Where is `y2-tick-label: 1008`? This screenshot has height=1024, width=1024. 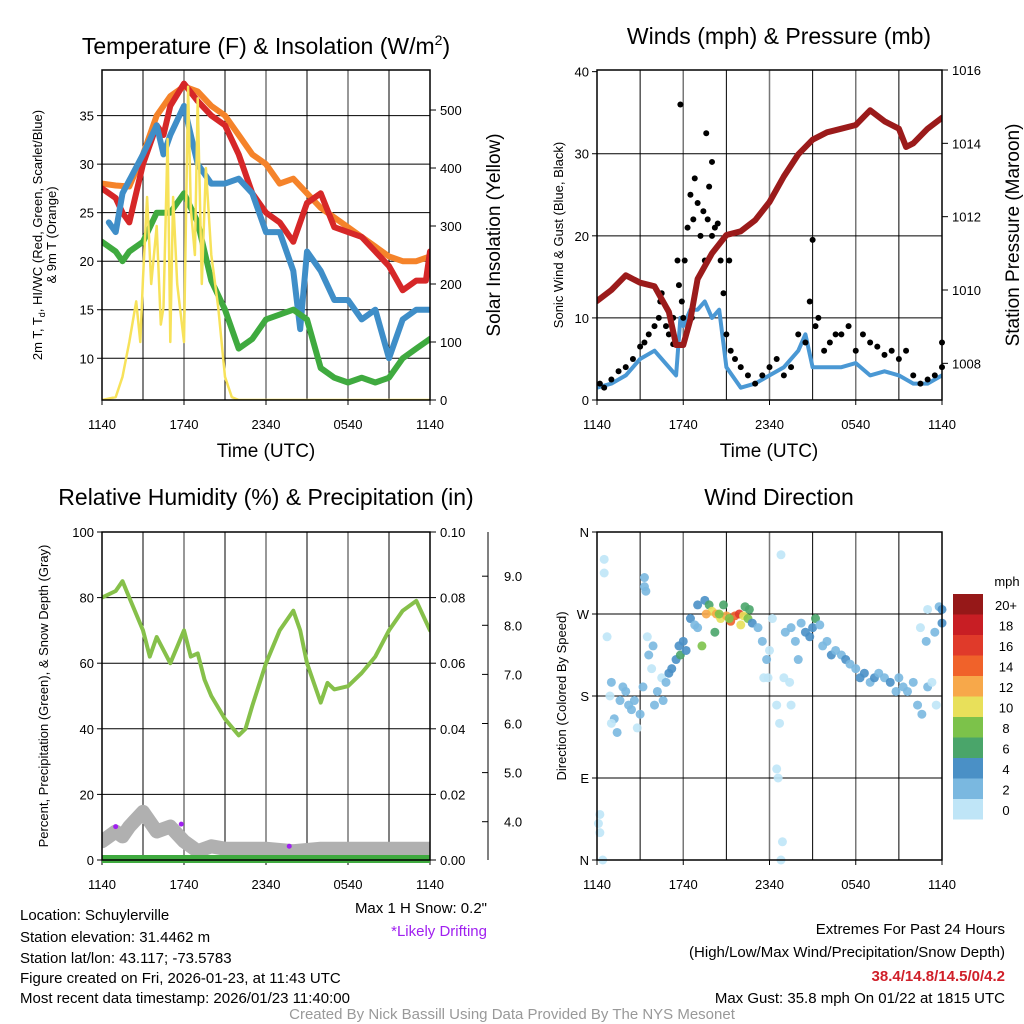 y2-tick-label: 1008 is located at coordinates (966, 363).